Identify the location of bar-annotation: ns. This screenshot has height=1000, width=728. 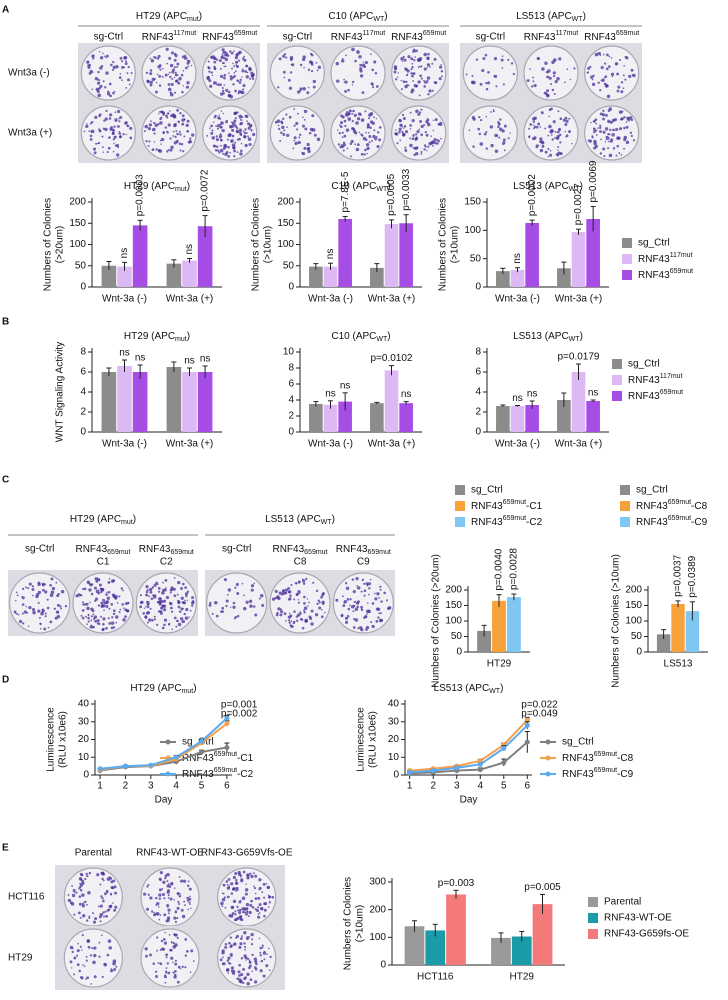
(593, 393).